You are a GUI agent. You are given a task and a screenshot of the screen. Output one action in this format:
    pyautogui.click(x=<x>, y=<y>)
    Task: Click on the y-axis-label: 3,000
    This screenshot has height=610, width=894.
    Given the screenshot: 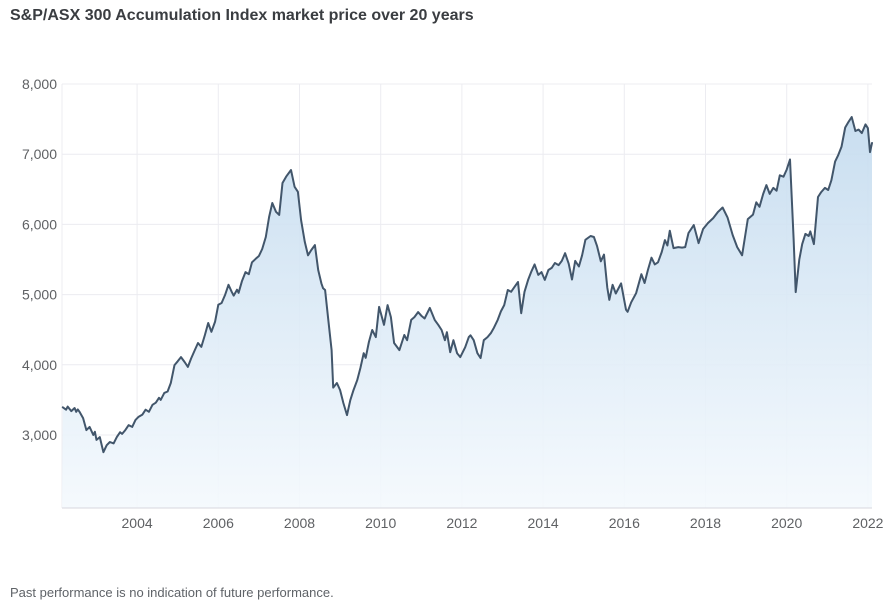 What is the action you would take?
    pyautogui.click(x=39, y=435)
    